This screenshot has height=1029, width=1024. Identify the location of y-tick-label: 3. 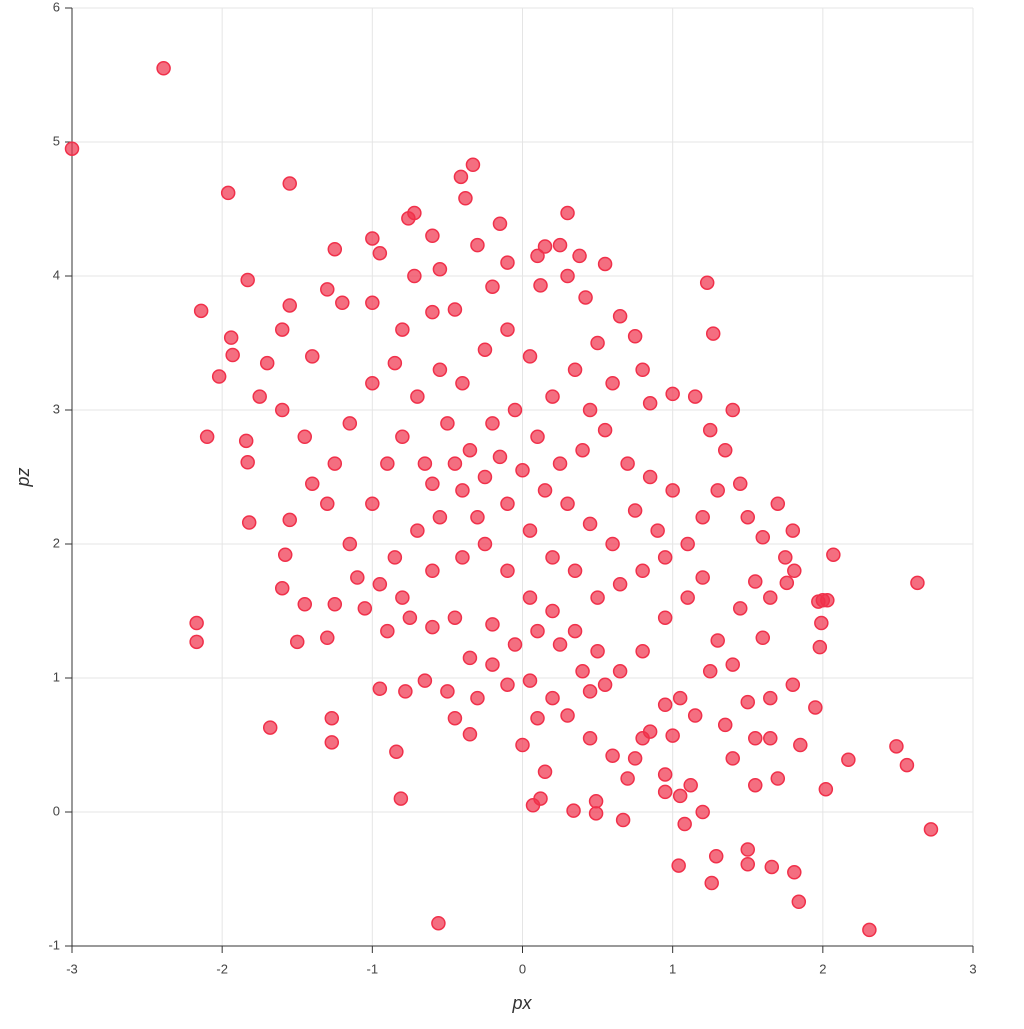
(56, 408).